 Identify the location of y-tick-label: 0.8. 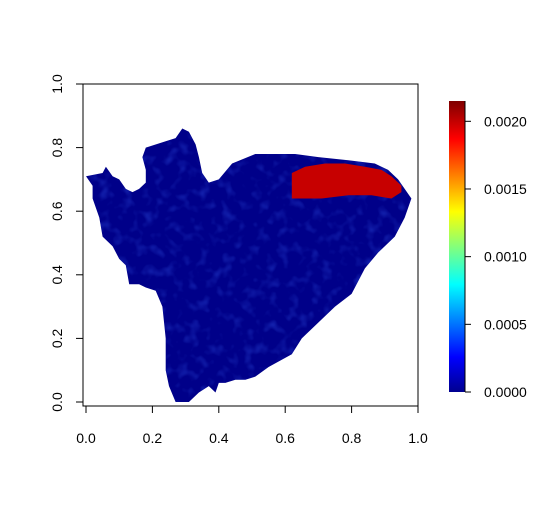
(57, 148).